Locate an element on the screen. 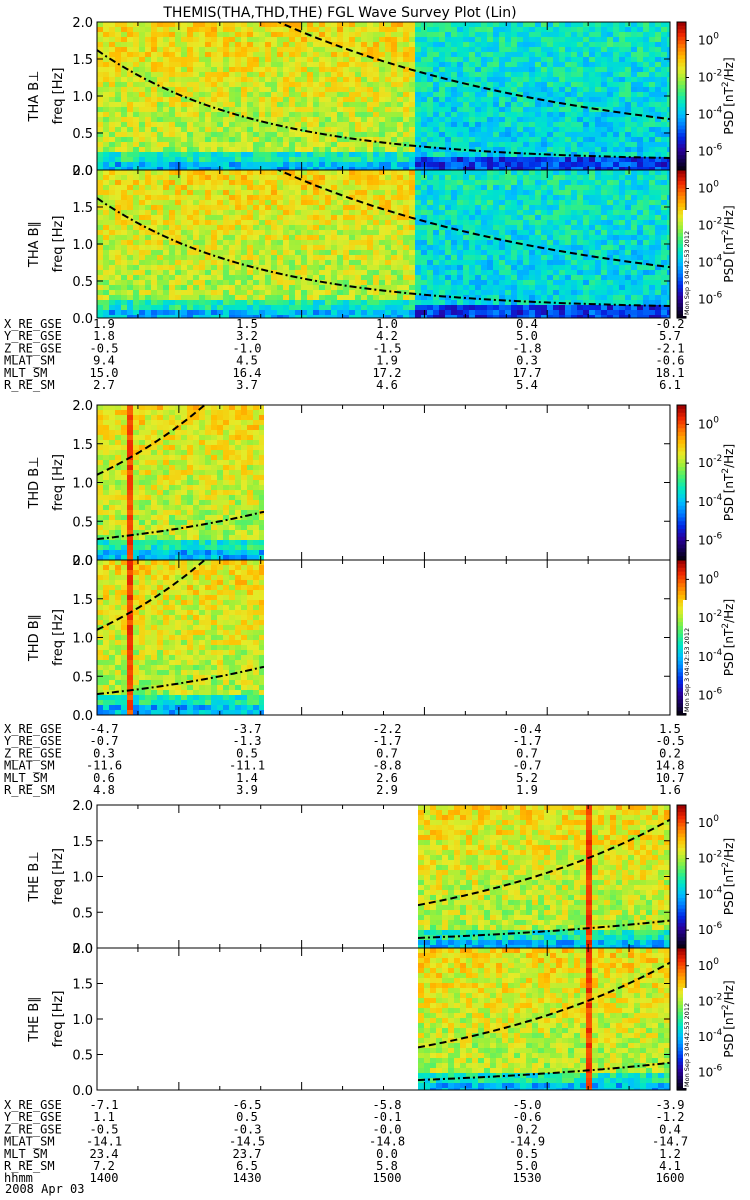 The height and width of the screenshot is (1200, 750). colorbar-step is located at coordinates (681, 46).